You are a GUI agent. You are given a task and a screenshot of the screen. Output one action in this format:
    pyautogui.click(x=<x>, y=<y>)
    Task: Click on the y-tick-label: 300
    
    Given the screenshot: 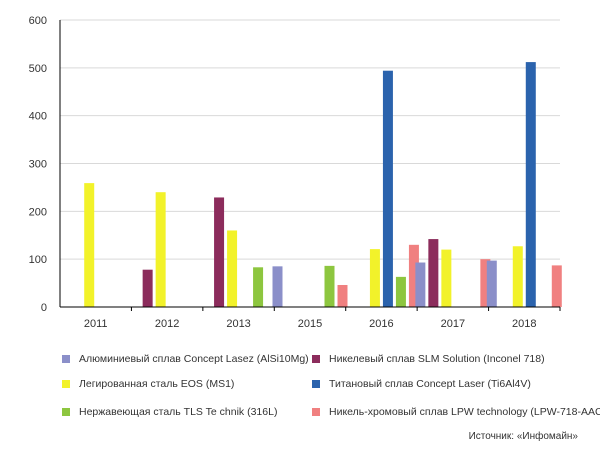 What is the action you would take?
    pyautogui.click(x=38, y=165)
    